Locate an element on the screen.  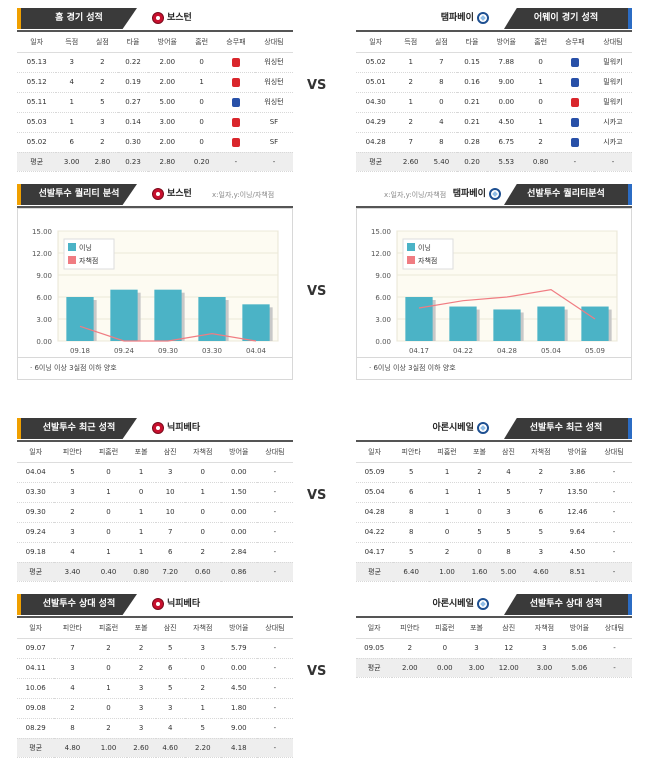
table-row: 05.13 3 2 0.22 2.00 0 워싱턴 is located at coordinates (155, 62).